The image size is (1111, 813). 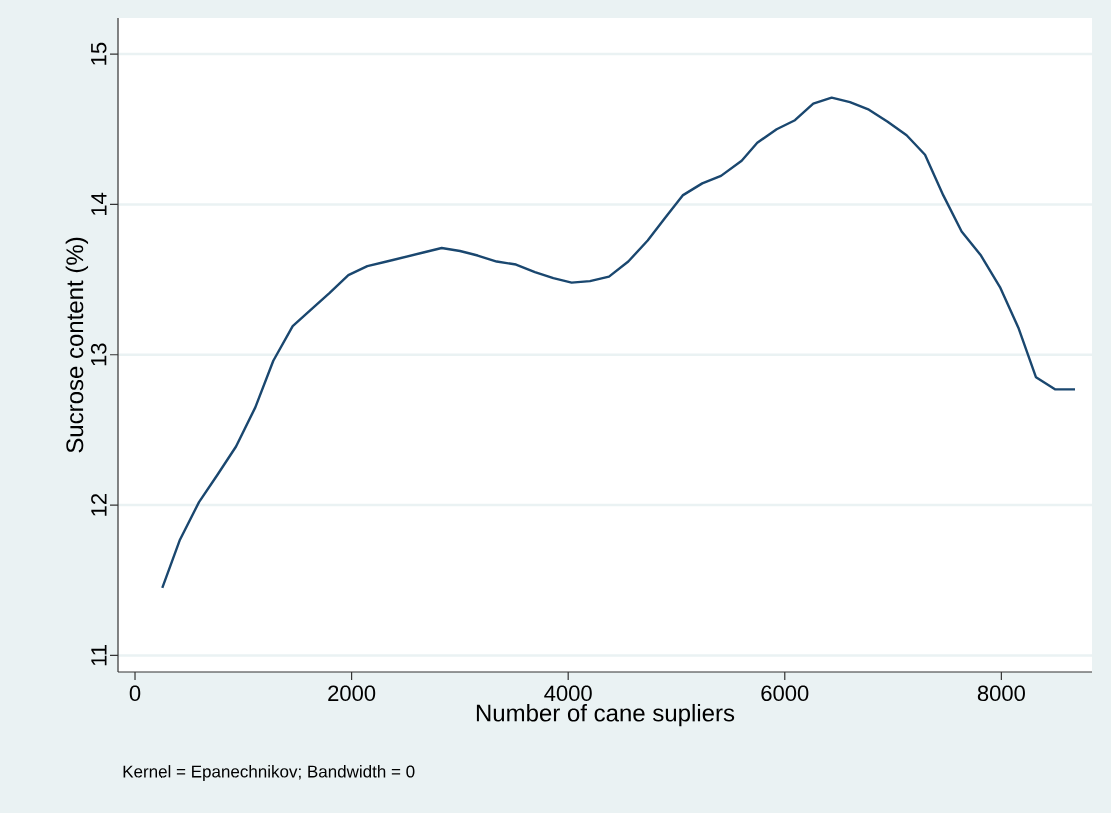 What do you see at coordinates (1001, 693) in the screenshot?
I see `x-tick-label: 8000` at bounding box center [1001, 693].